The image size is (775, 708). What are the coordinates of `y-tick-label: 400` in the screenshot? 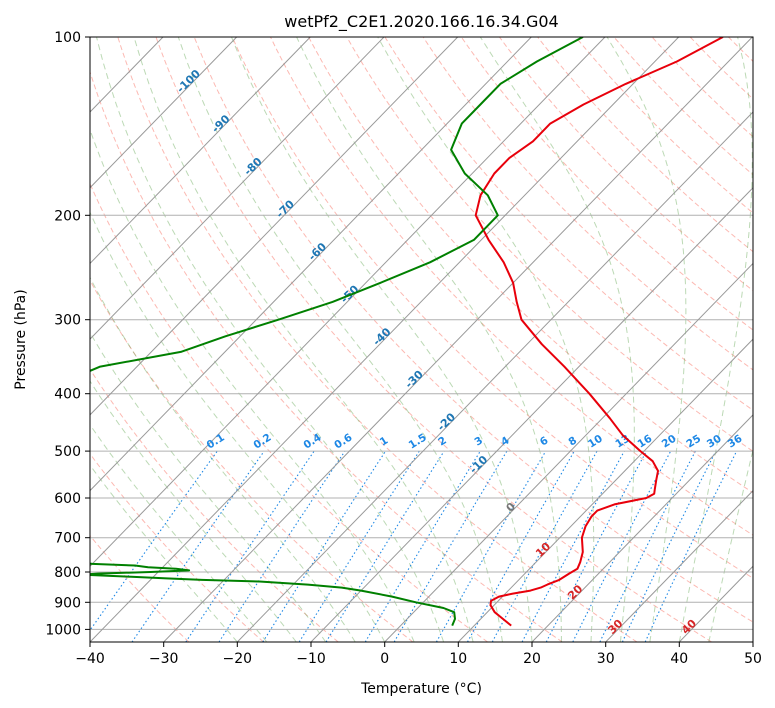 It's located at (67, 395).